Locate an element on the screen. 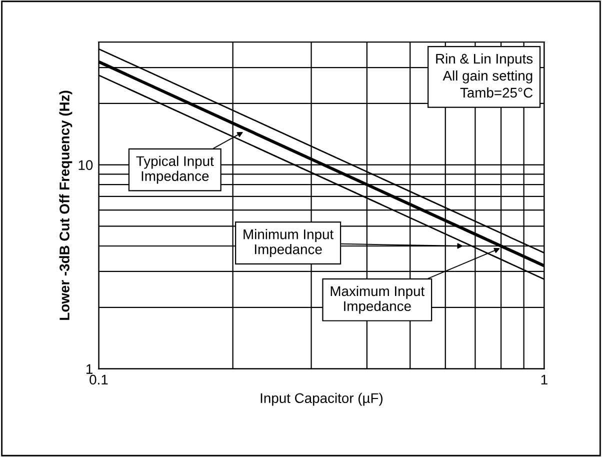 The height and width of the screenshot is (457, 602). y-tick-label: 10 is located at coordinates (85, 165).